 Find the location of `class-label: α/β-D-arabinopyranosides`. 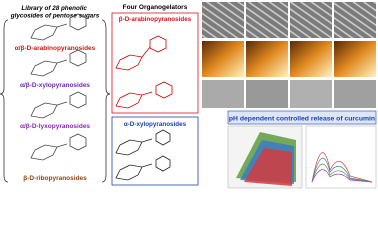

class-label: α/β-D-arabinopyranosides is located at coordinates (55, 48).